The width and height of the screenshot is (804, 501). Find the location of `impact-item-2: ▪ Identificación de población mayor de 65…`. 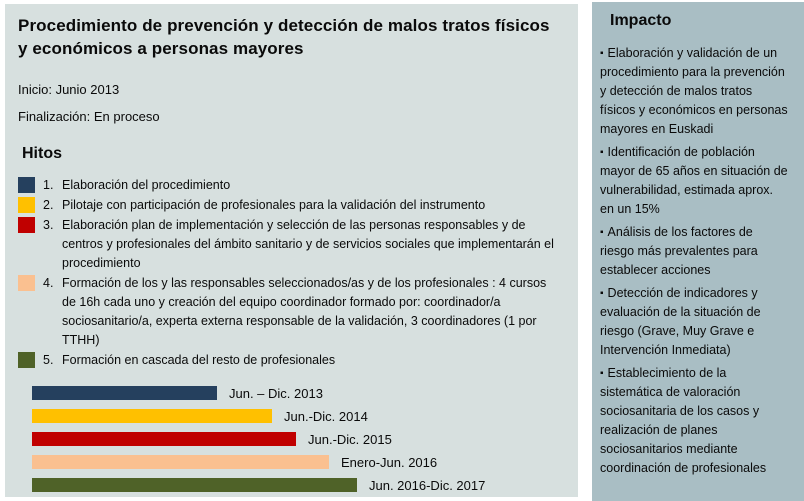

impact-item-2: ▪ Identificación de población mayor de 65… is located at coordinates (695, 181).